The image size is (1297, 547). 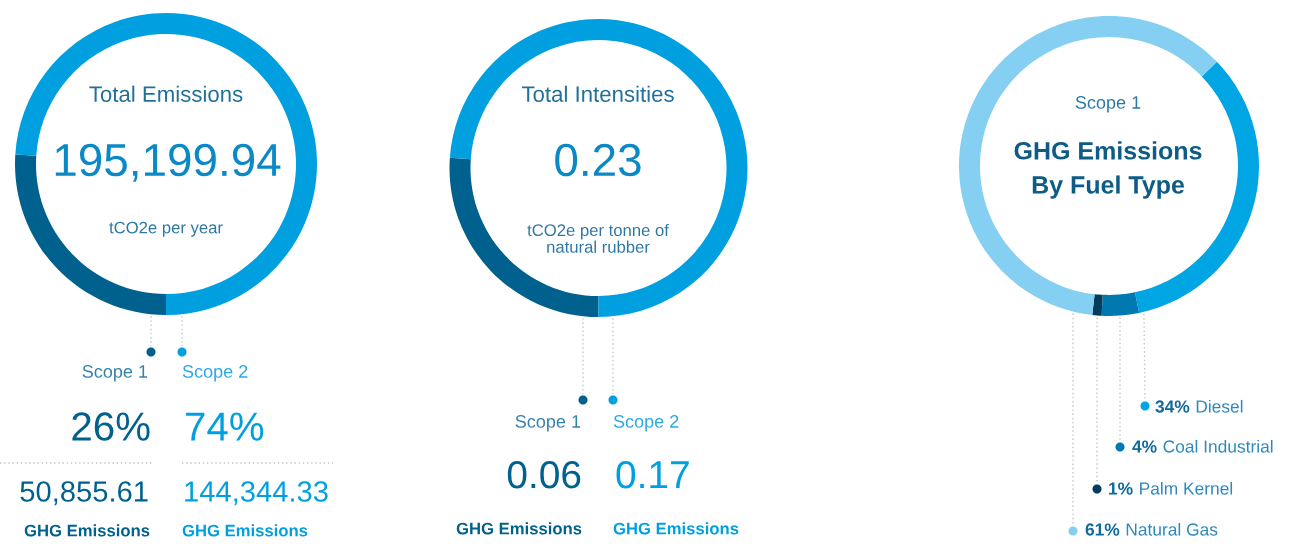 What do you see at coordinates (1108, 104) in the screenshot?
I see `text: Scope 1` at bounding box center [1108, 104].